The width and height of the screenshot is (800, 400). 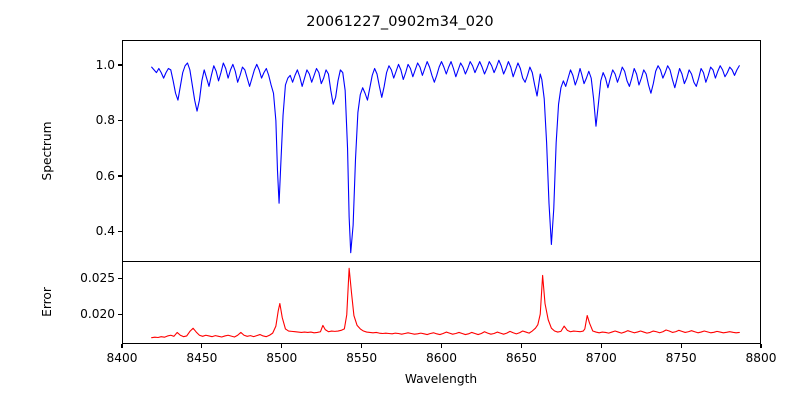 I want to click on x-tick-label: 8750, so click(x=681, y=358).